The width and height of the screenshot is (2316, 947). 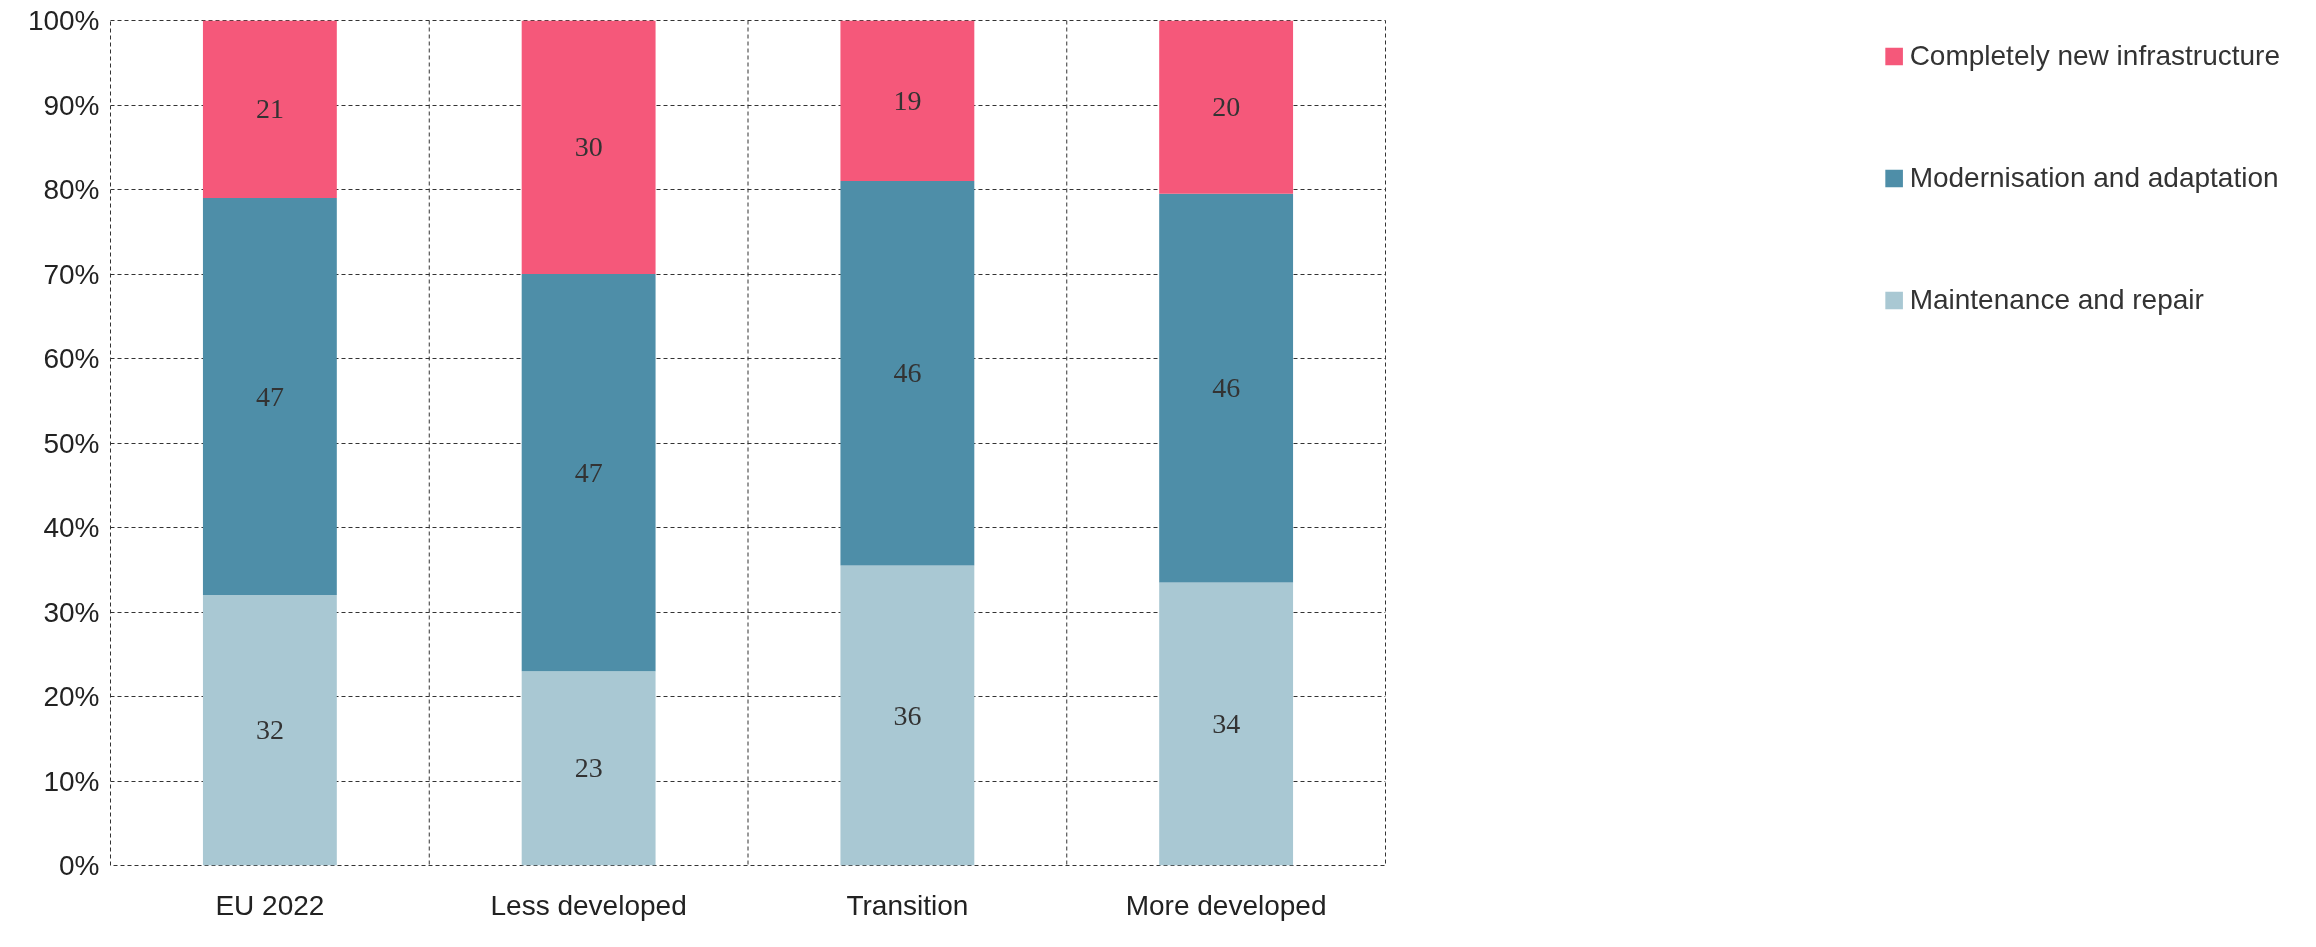 I want to click on x-tick-label: More developed, so click(x=1226, y=905).